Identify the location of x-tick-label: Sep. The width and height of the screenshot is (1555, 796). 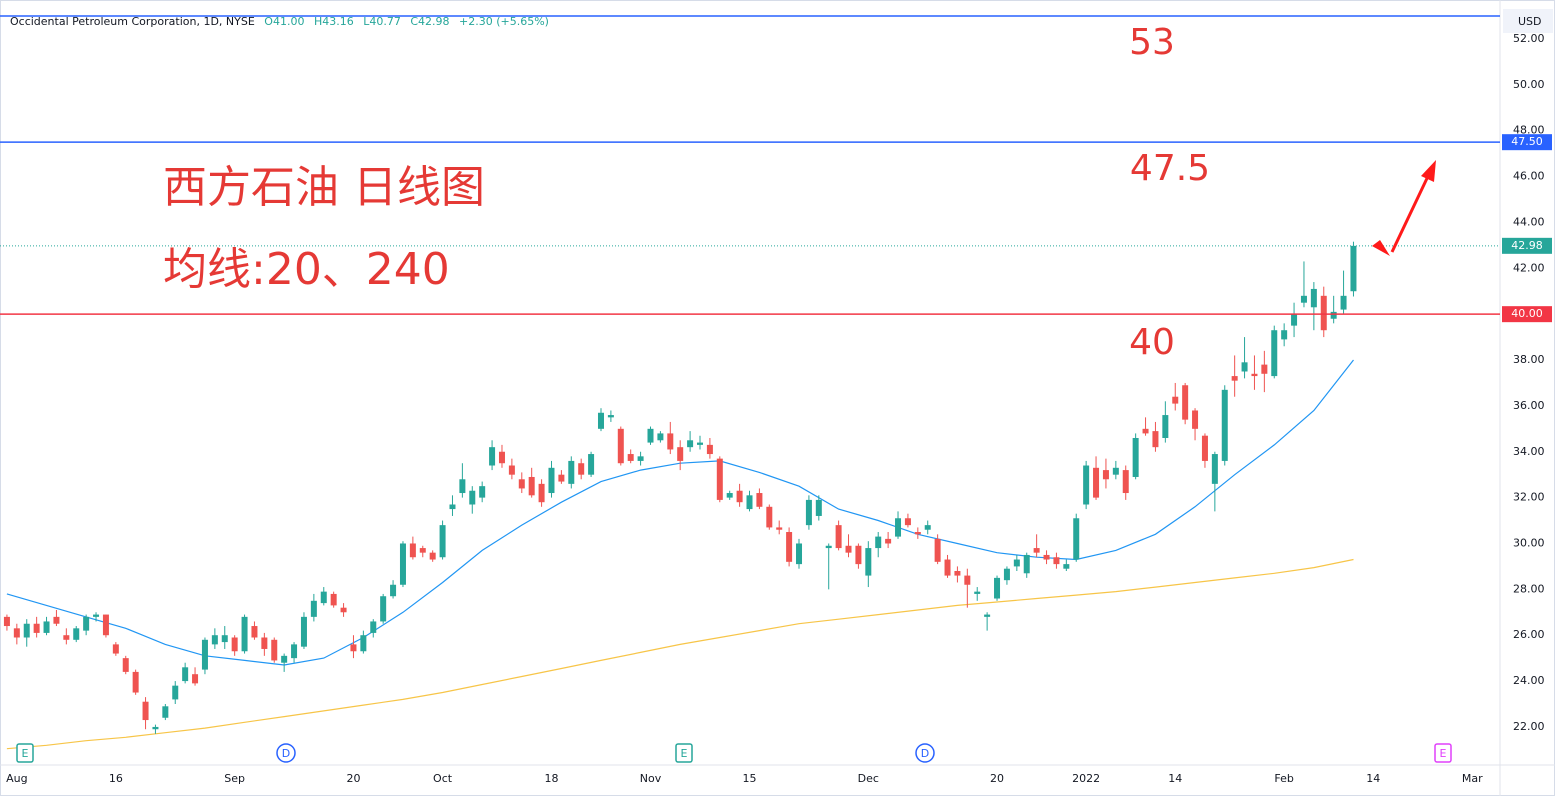
(234, 778).